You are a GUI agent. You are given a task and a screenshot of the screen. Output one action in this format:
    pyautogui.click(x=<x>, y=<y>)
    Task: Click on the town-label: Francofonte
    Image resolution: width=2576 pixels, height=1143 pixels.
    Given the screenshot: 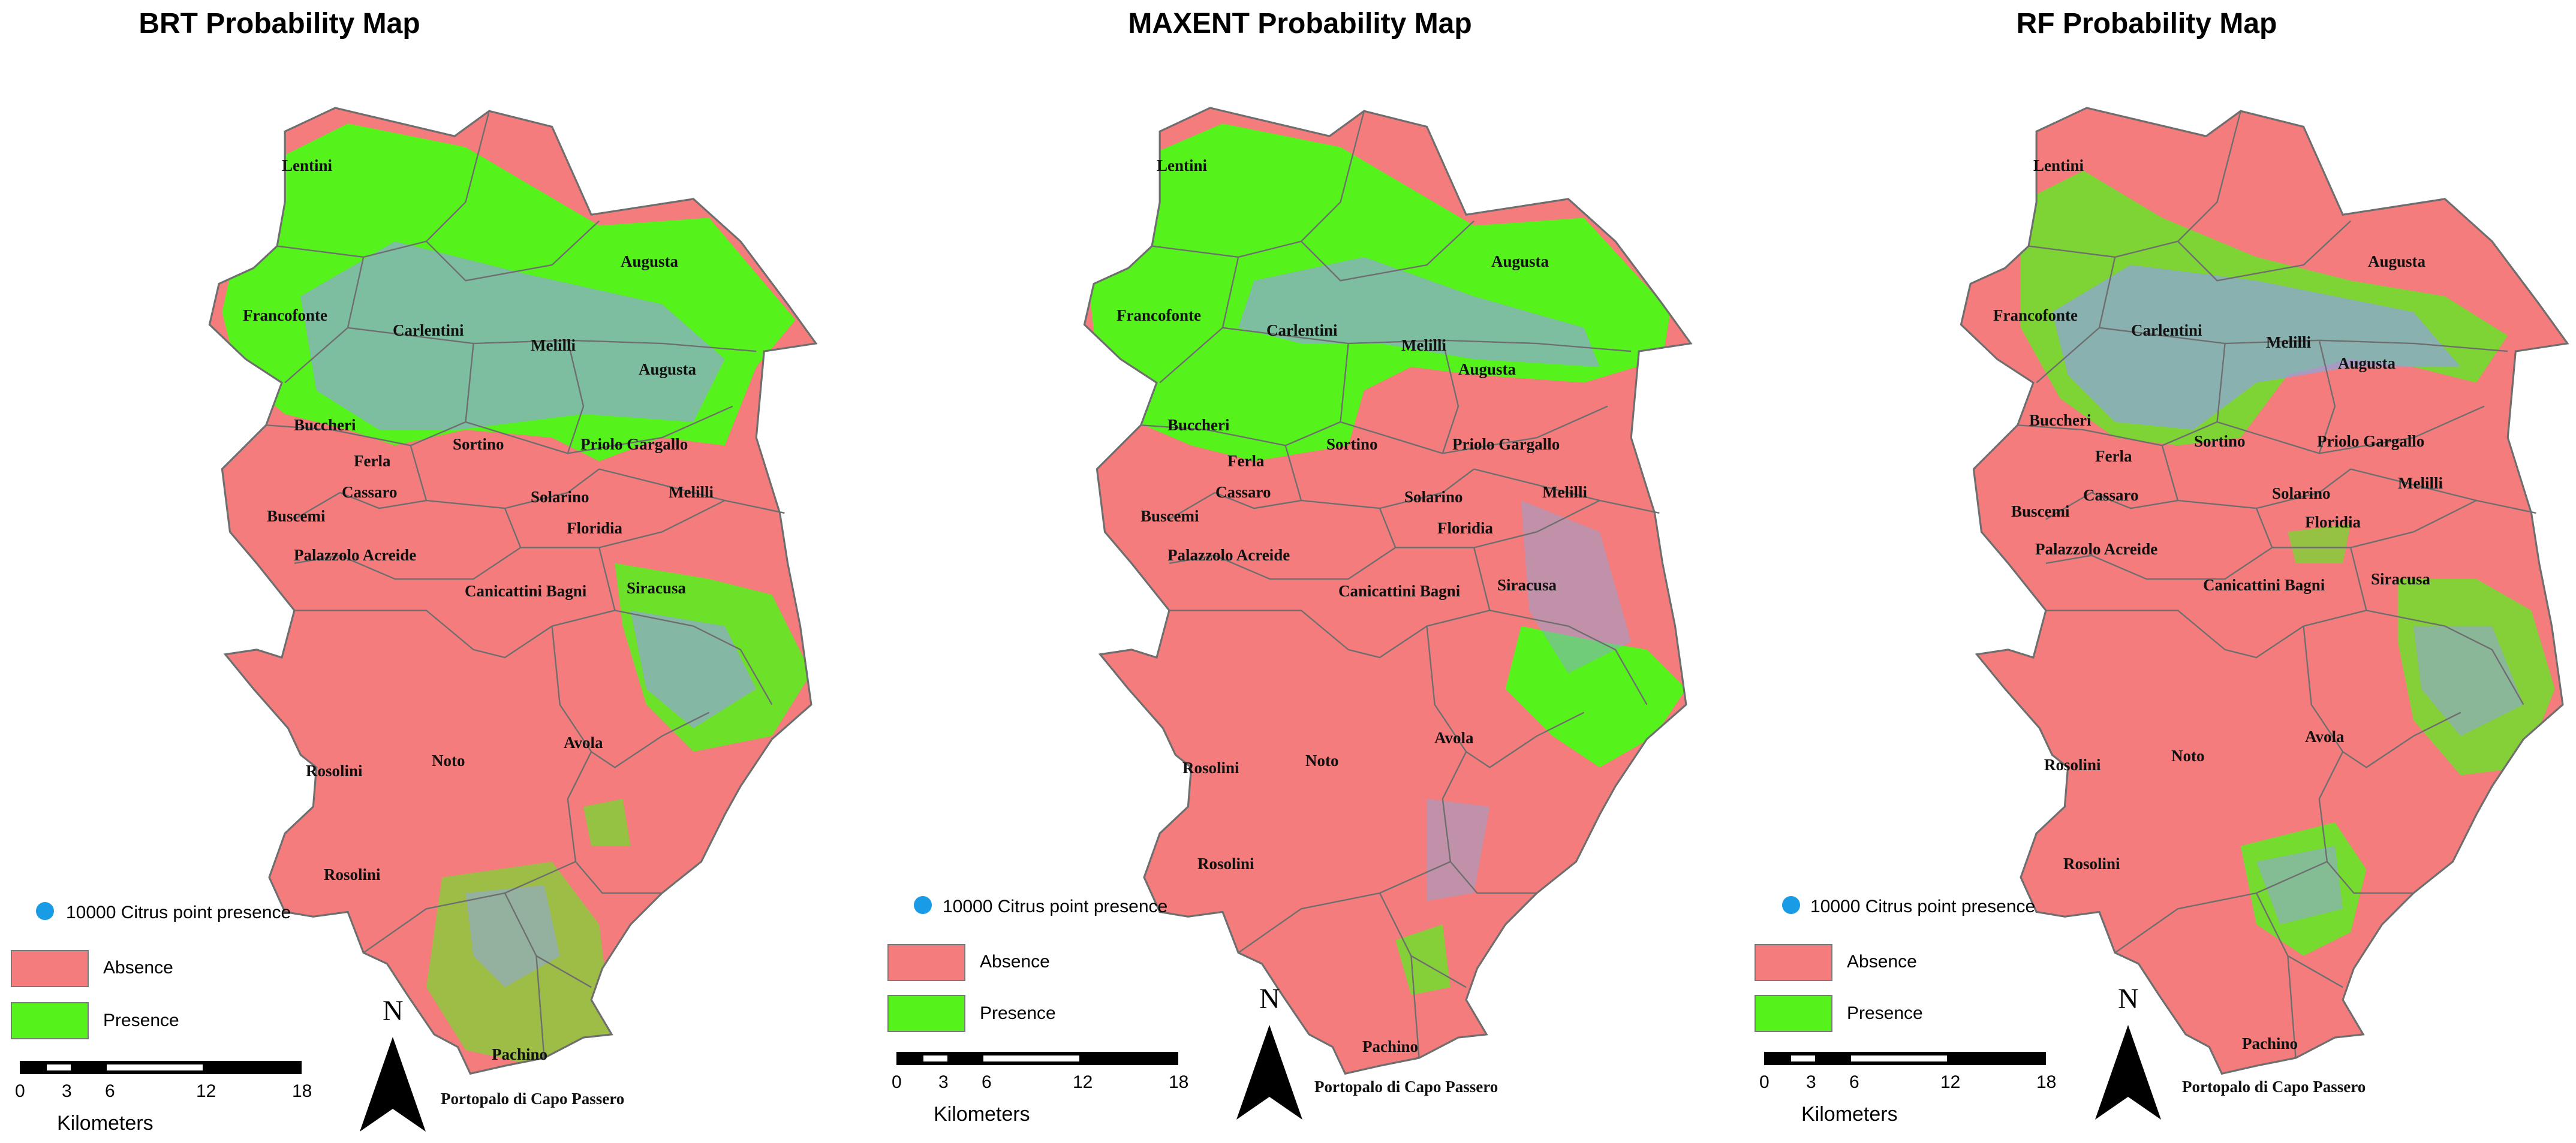 What is the action you would take?
    pyautogui.click(x=2035, y=315)
    